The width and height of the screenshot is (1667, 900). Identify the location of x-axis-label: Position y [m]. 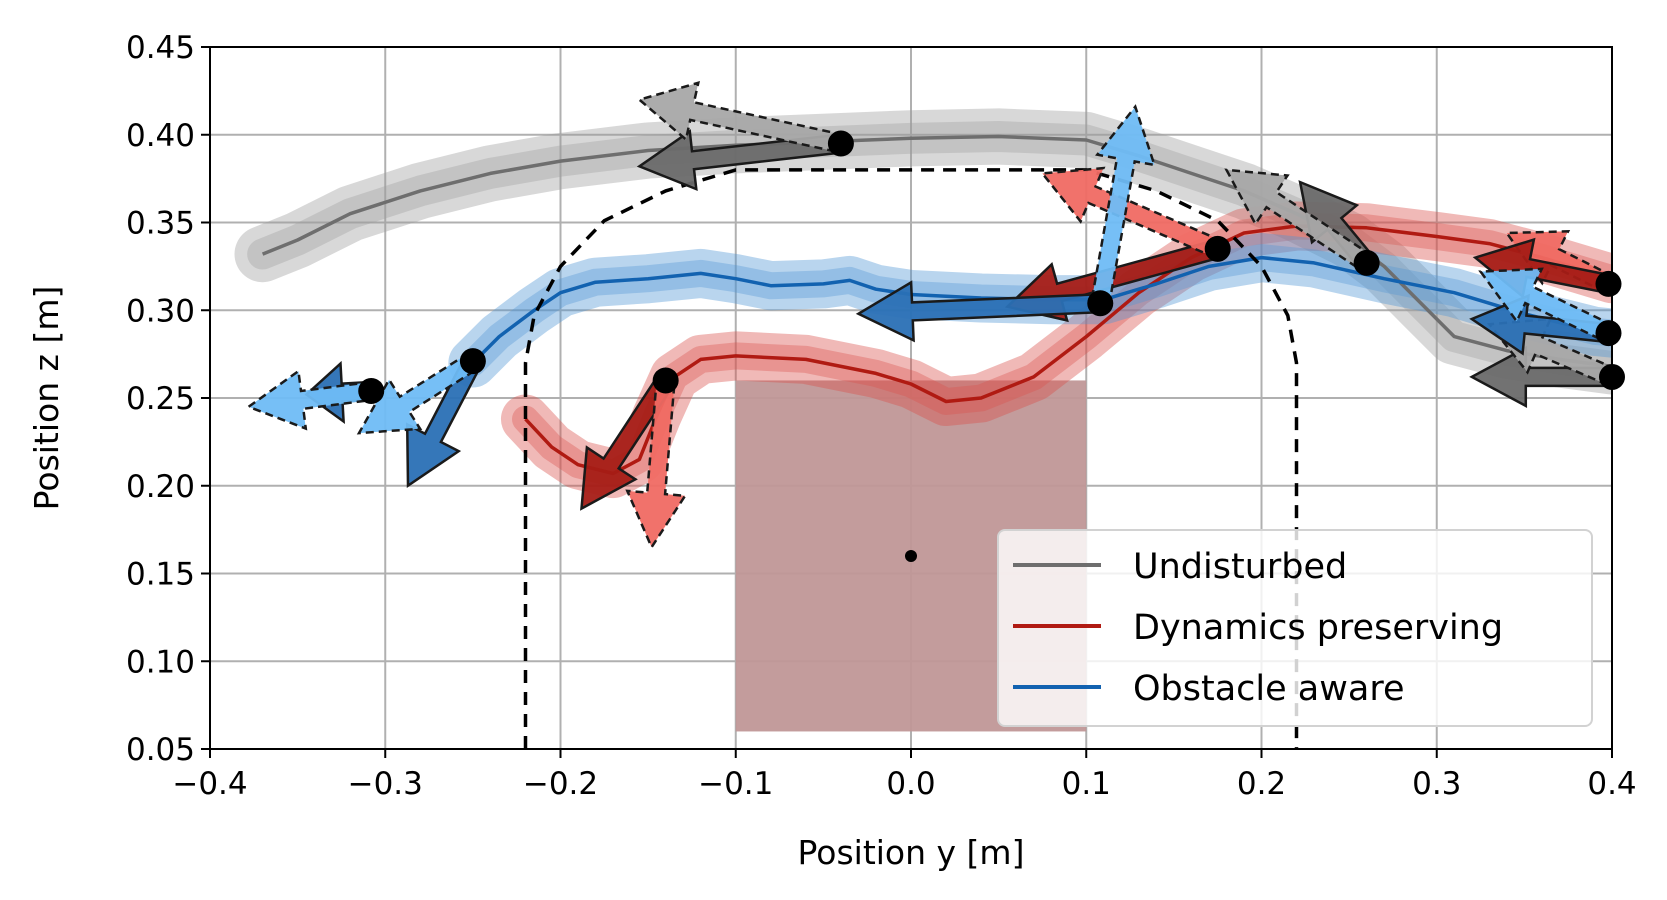
(911, 852).